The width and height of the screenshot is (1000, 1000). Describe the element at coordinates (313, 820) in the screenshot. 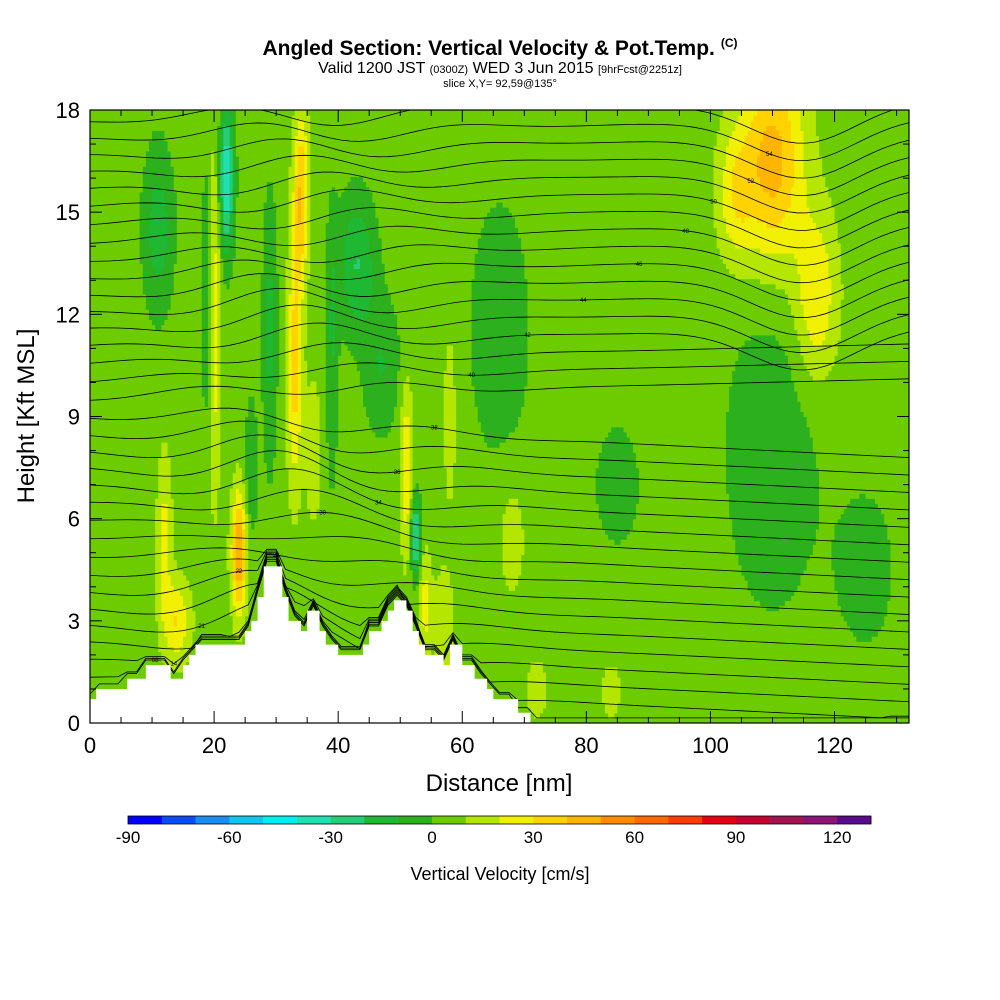

I see `colorbar-swatch` at that location.